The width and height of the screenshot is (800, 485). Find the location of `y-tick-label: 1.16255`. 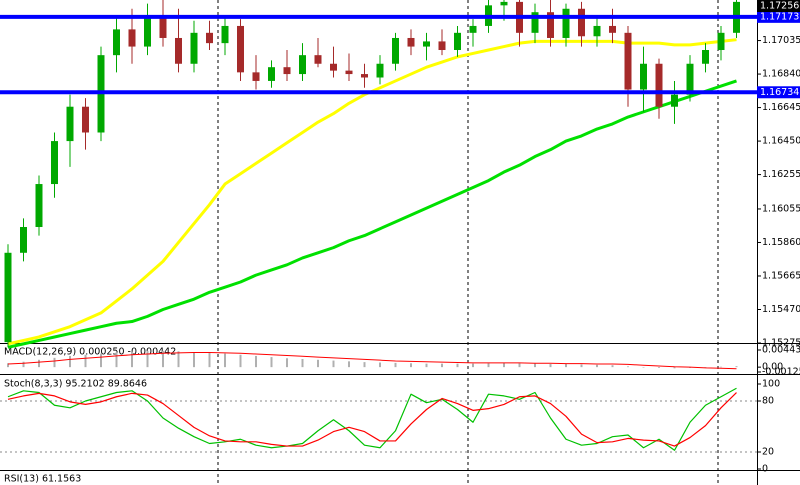

y-tick-label: 1.16255 is located at coordinates (781, 174).